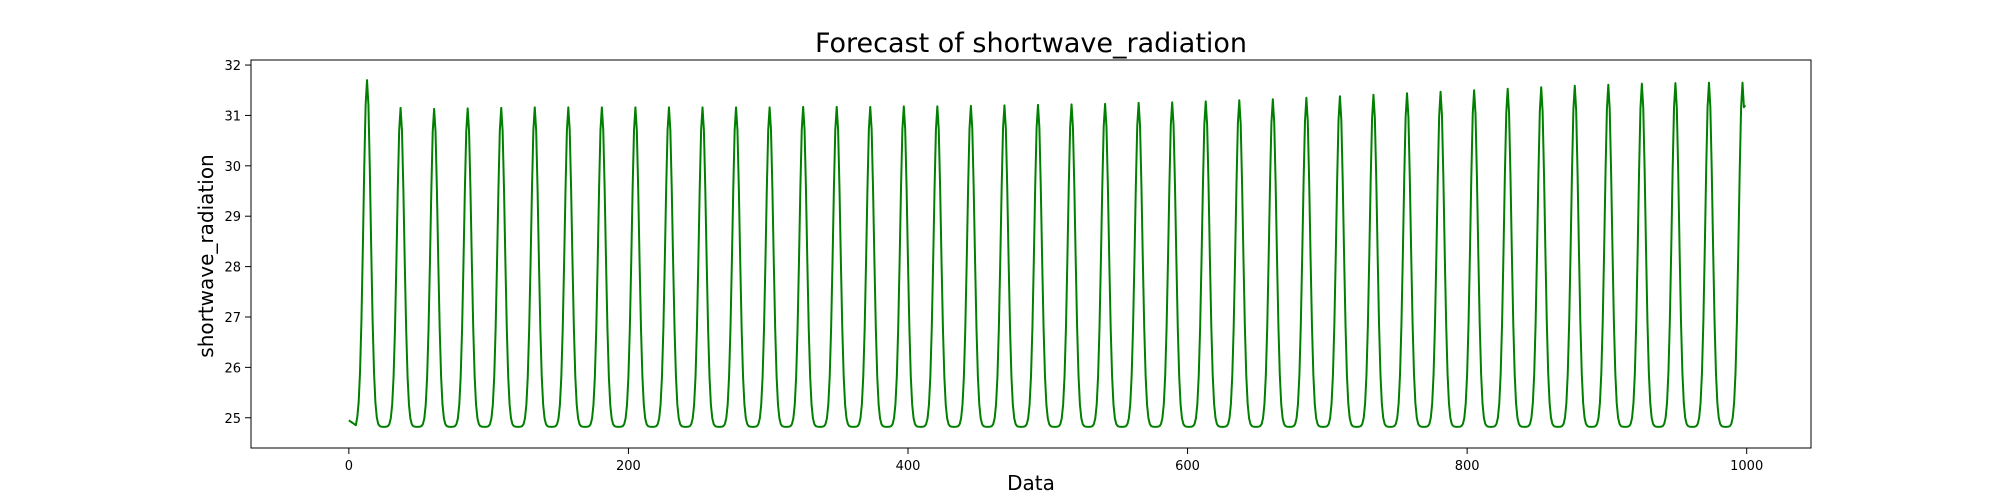 The width and height of the screenshot is (2000, 500). I want to click on x-tick-label: 200, so click(628, 466).